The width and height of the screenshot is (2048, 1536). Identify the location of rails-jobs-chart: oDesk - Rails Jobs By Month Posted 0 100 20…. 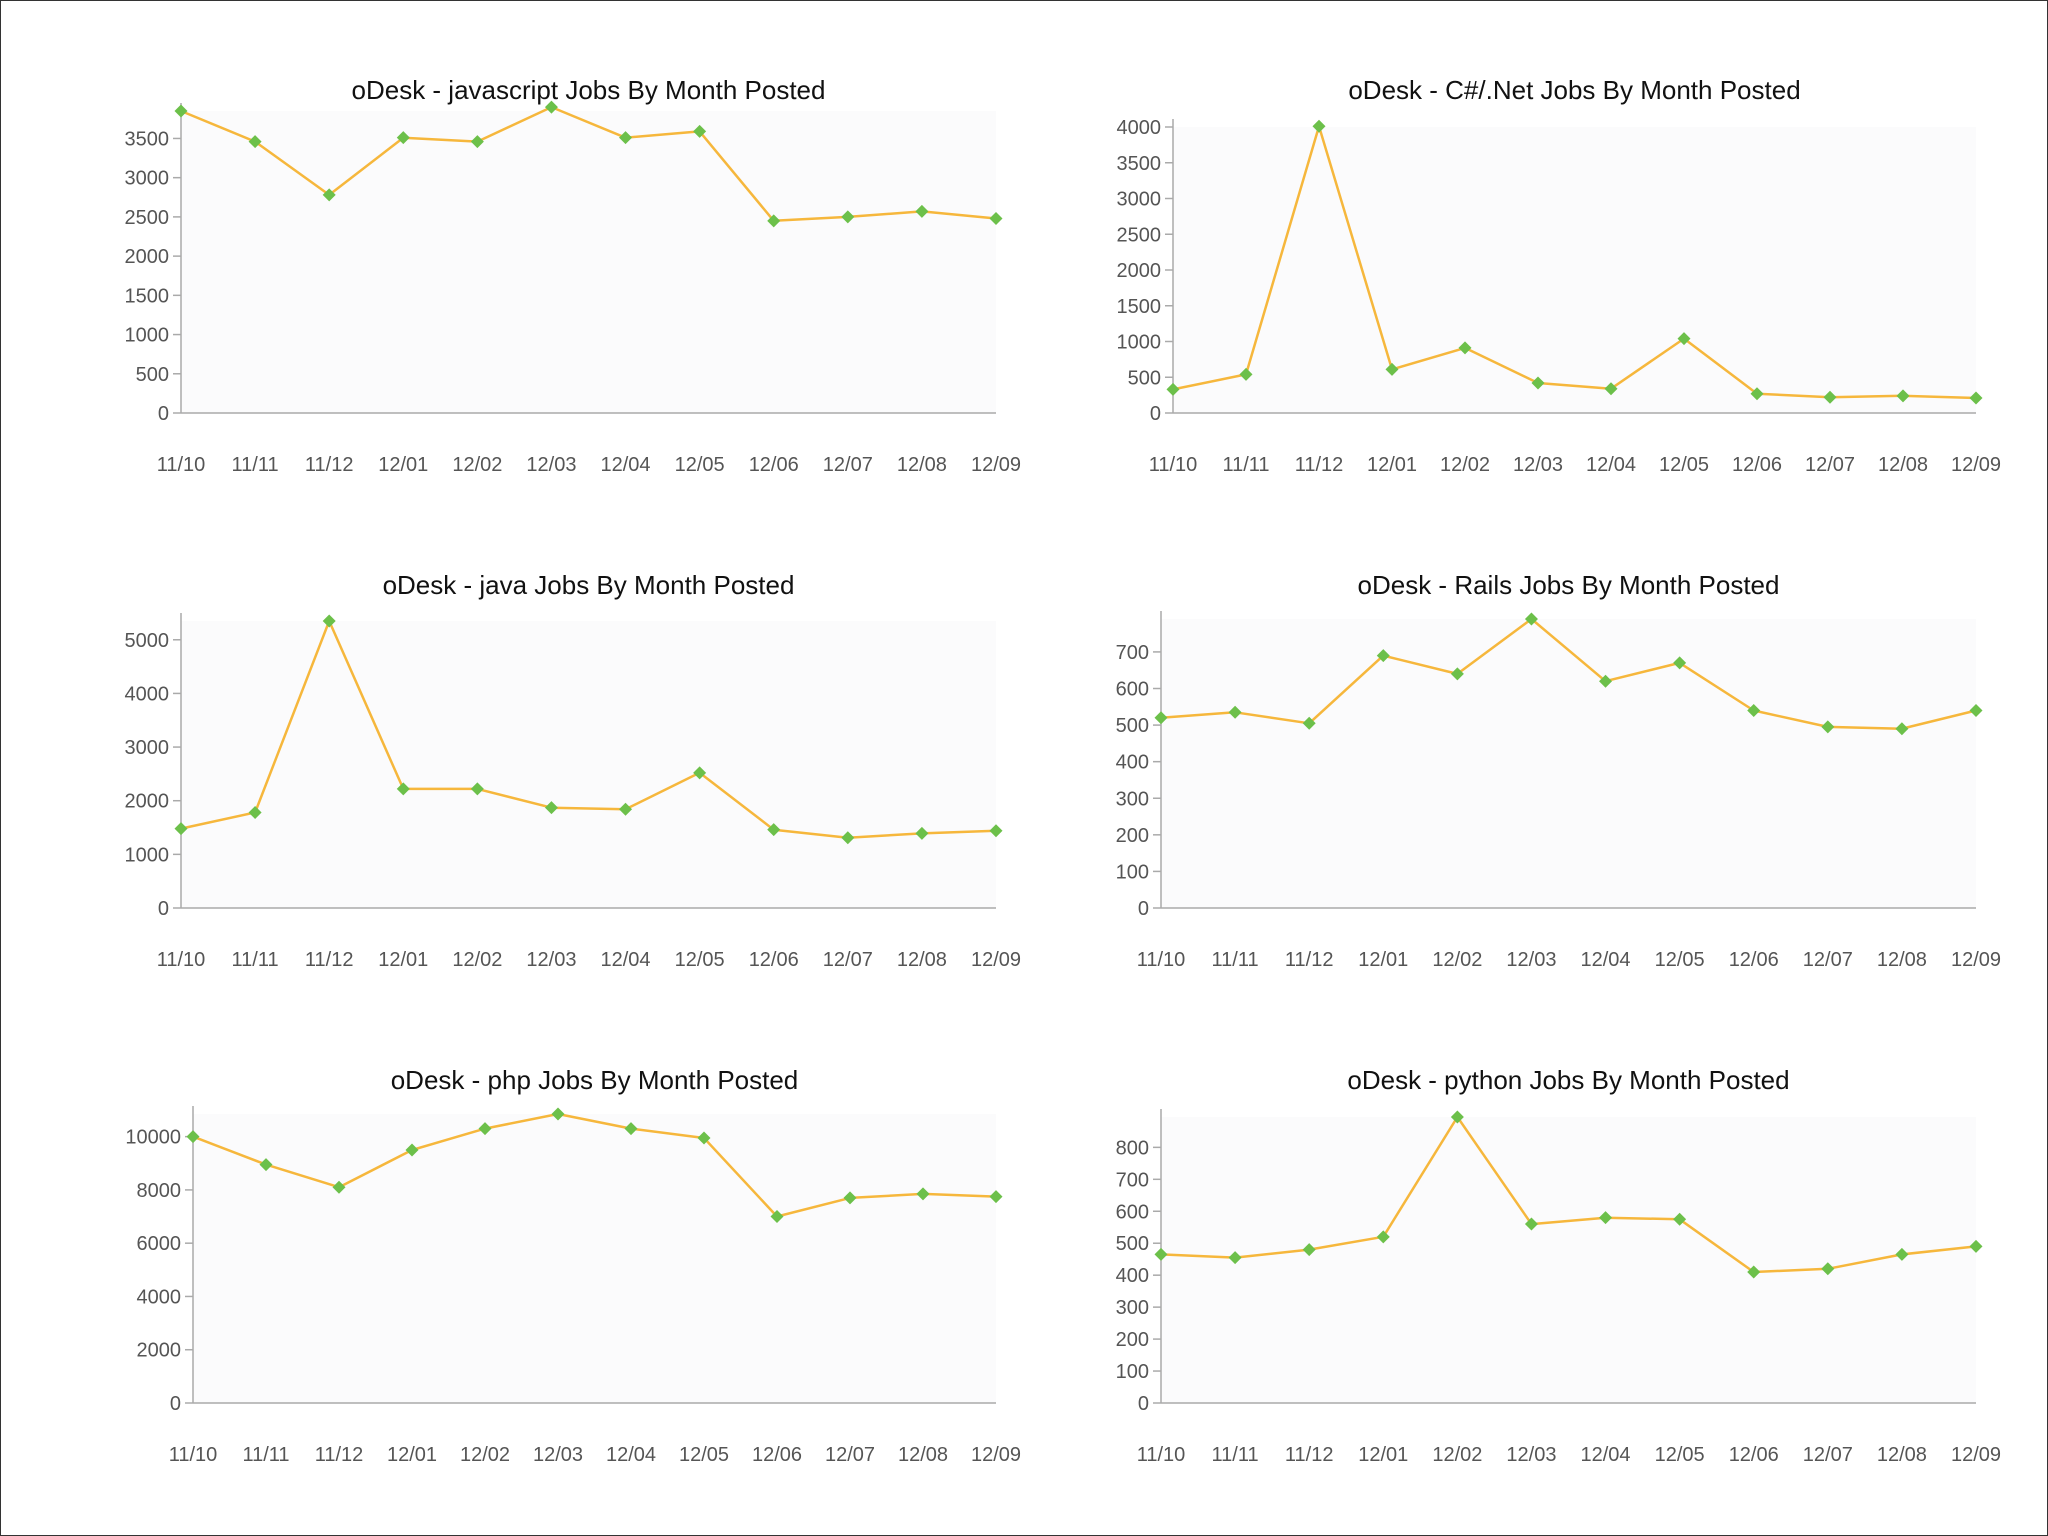
(1558, 770).